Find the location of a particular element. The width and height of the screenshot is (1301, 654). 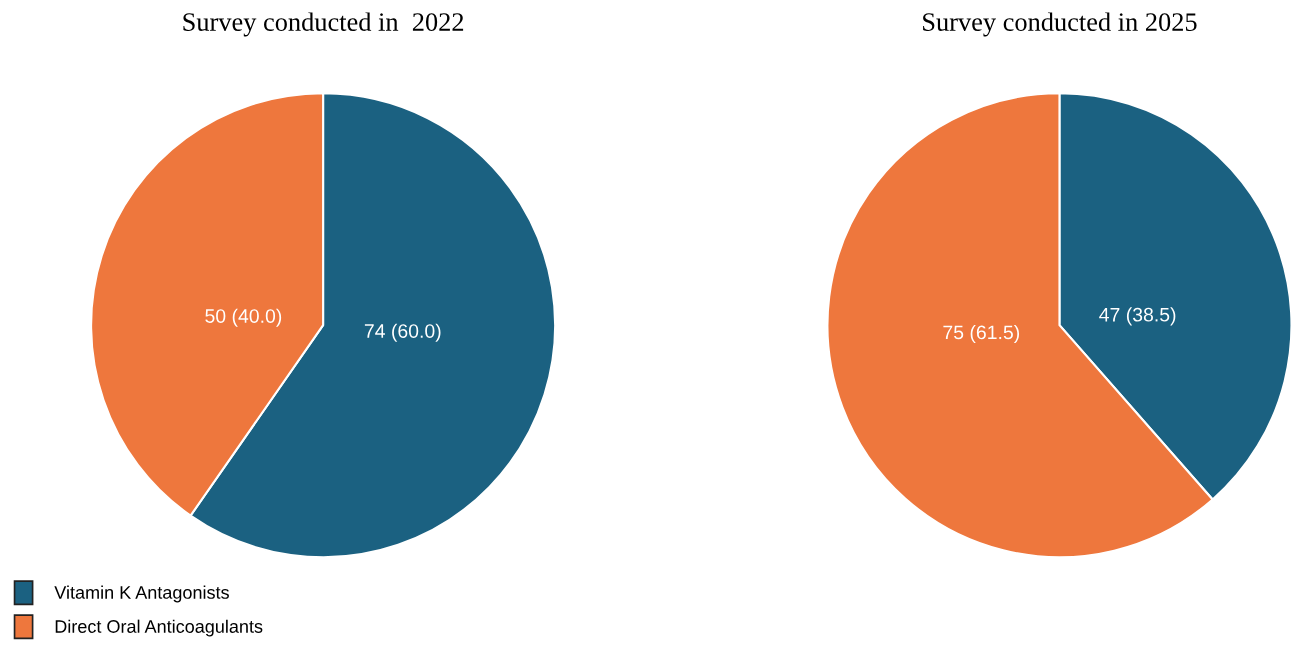

chart-title: Survey conducted in 2022 is located at coordinates (323, 24).